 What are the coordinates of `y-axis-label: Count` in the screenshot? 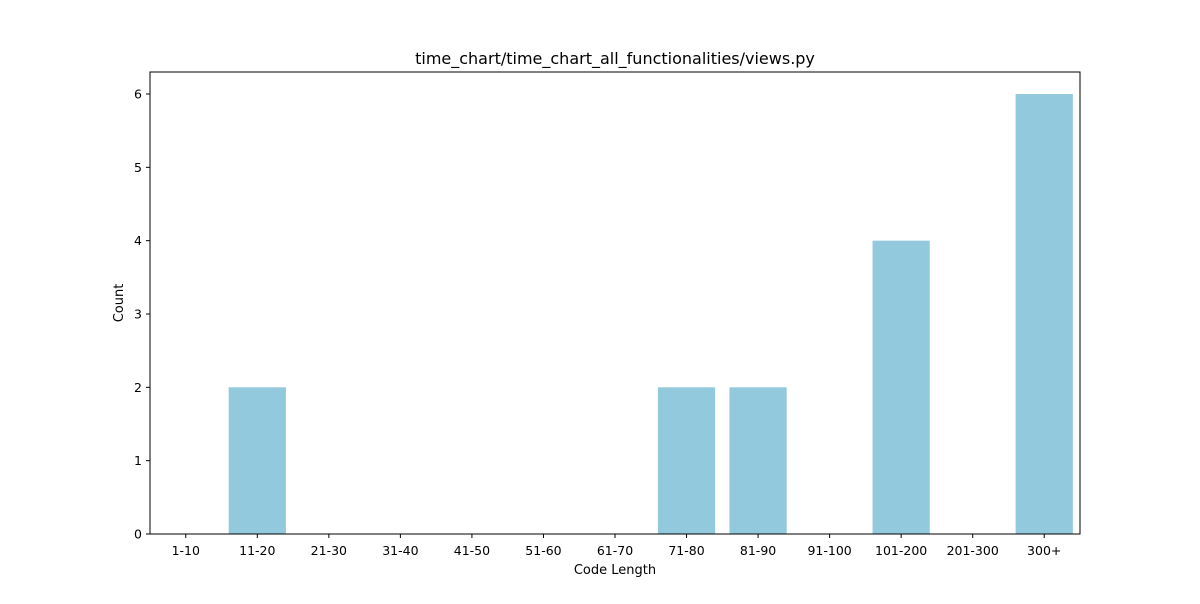 It's located at (119, 303).